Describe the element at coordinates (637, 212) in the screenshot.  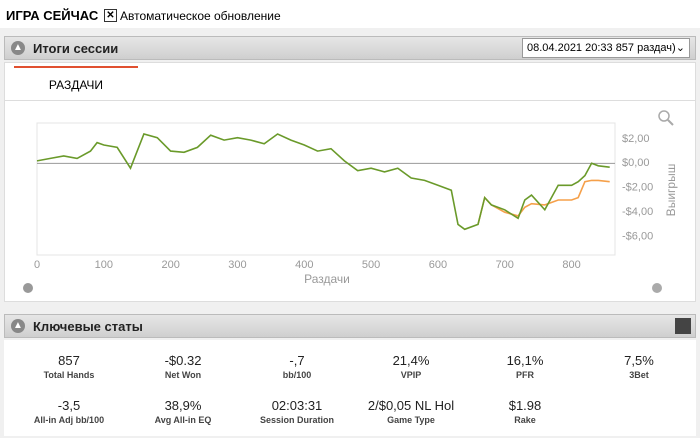
I see `y-tick-label: -$4,00` at that location.